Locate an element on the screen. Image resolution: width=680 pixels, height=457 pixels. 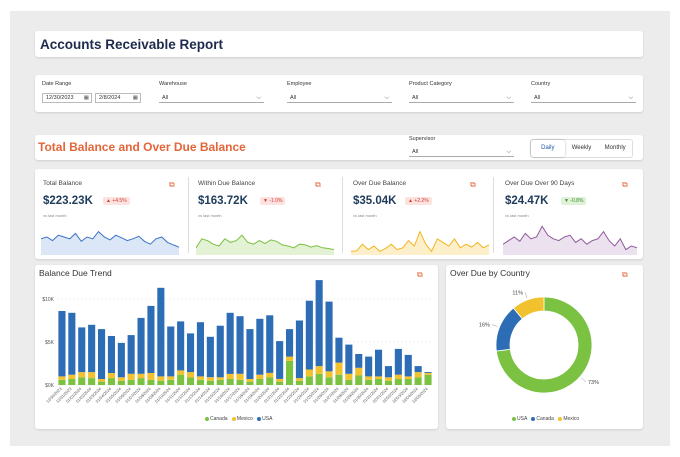
supervisor-dropdown: All ⌵ is located at coordinates (461, 152).